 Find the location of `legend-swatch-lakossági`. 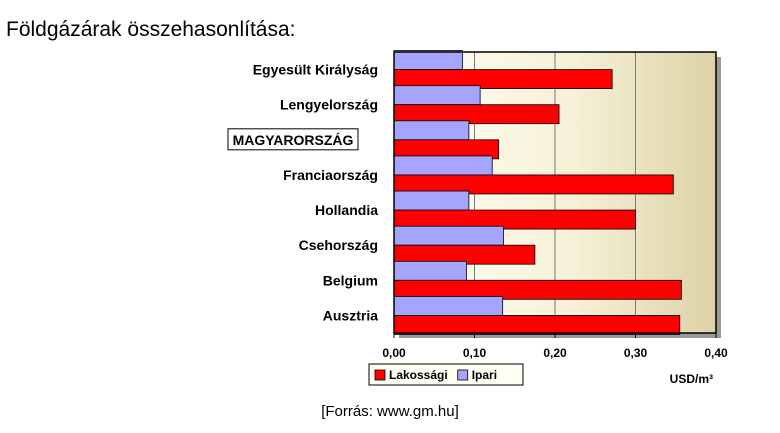

legend-swatch-lakossági is located at coordinates (380, 375).